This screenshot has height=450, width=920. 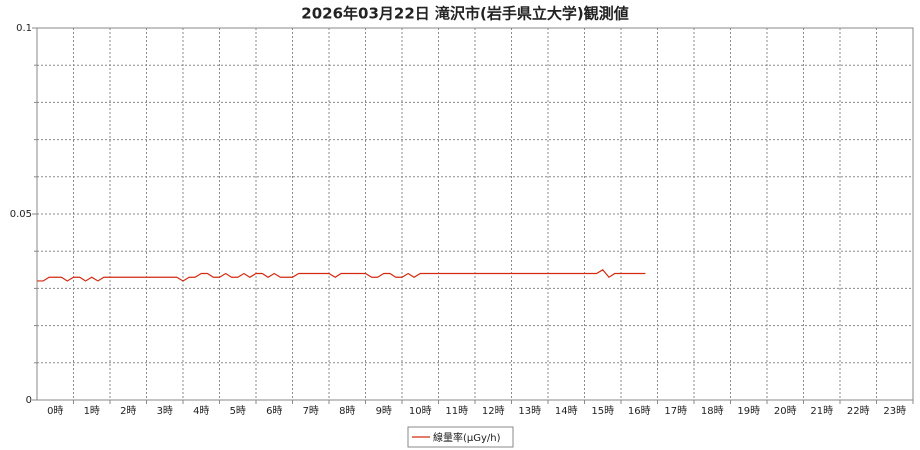 I want to click on x-tick-label: 4時, so click(x=201, y=411).